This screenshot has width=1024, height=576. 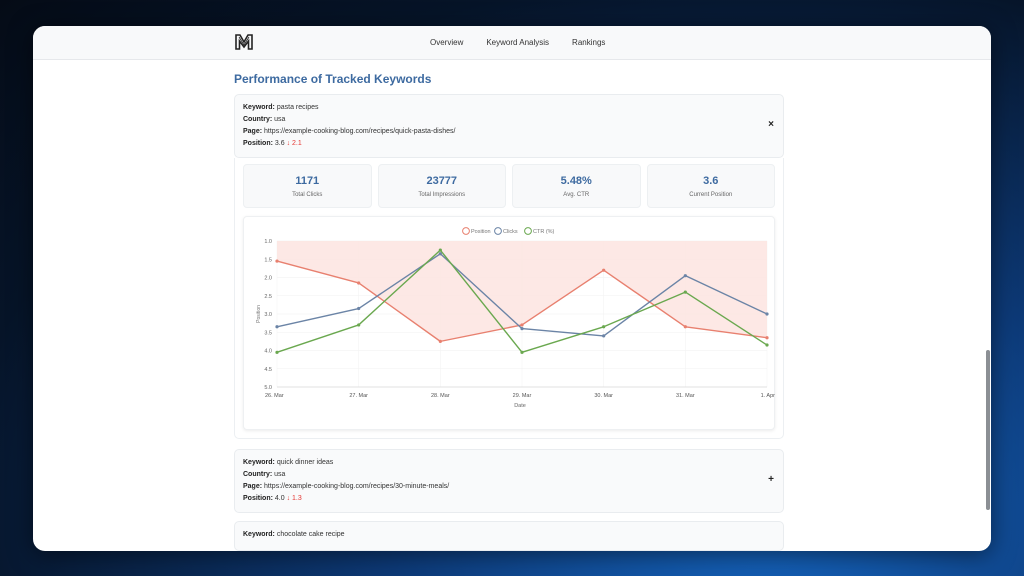 What do you see at coordinates (603, 396) in the screenshot?
I see `x-tick-label: 30. Mar` at bounding box center [603, 396].